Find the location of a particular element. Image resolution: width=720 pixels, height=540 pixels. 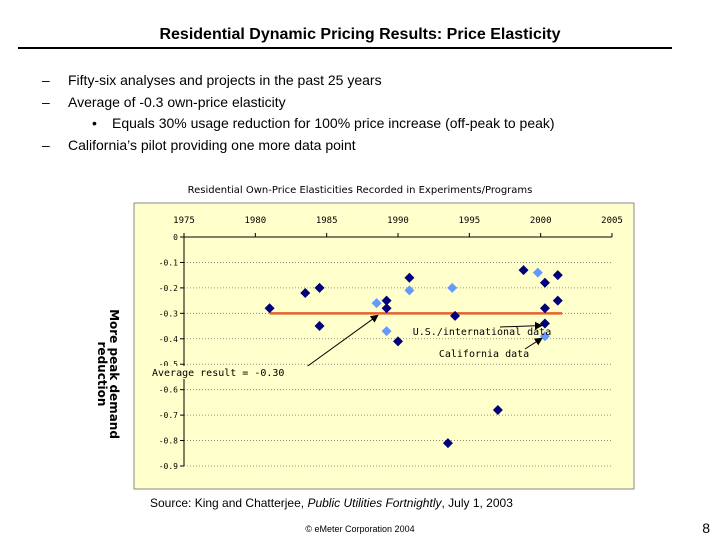

y-tick-label: 0 is located at coordinates (175, 237).